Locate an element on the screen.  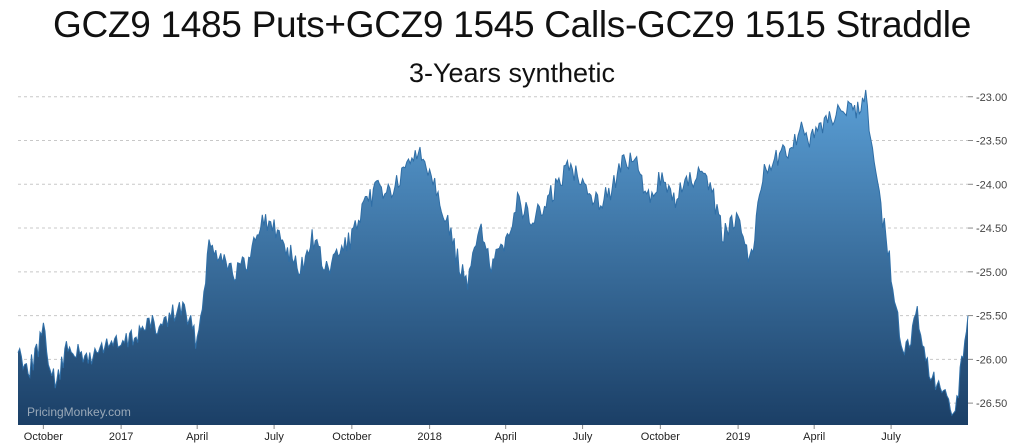
y-tick-label: -25.50 is located at coordinates (991, 317).